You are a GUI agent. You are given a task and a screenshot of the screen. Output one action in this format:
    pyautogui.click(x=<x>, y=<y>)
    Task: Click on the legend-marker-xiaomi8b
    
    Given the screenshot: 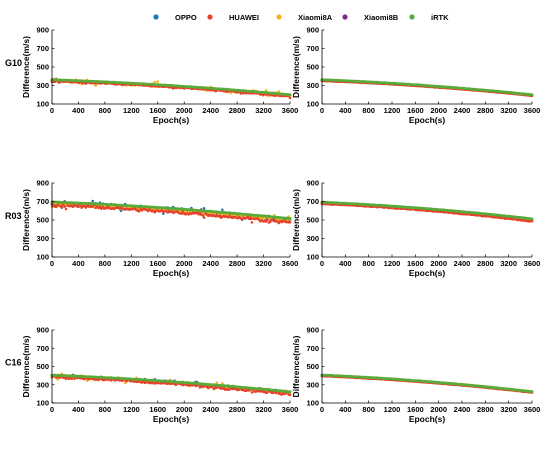 What is the action you would take?
    pyautogui.click(x=345, y=17)
    